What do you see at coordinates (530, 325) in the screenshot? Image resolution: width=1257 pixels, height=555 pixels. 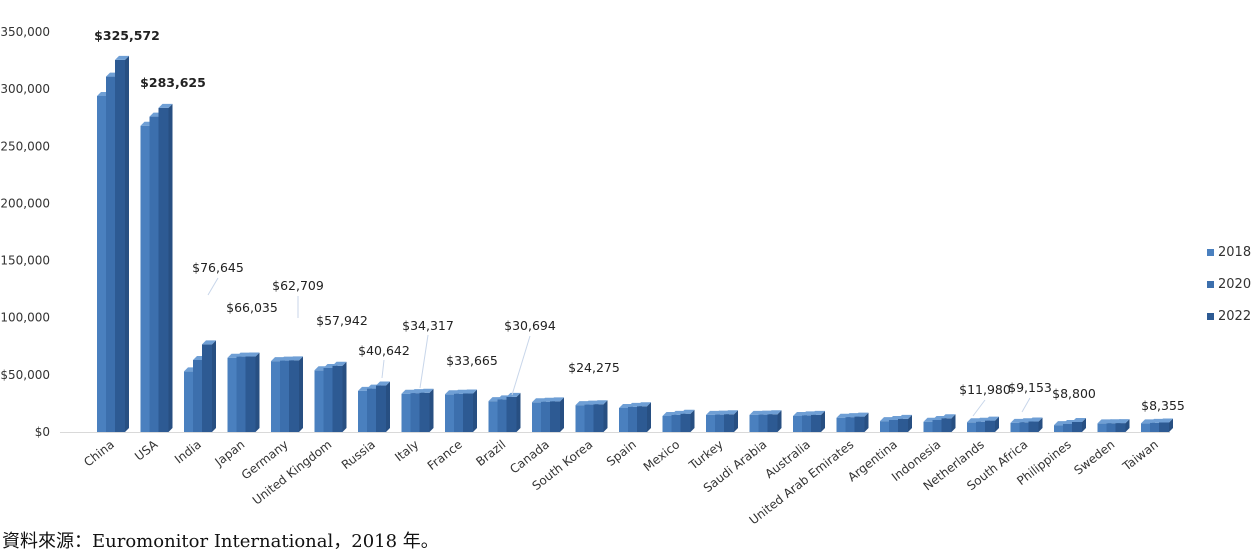 I see `data-label: $30,694` at bounding box center [530, 325].